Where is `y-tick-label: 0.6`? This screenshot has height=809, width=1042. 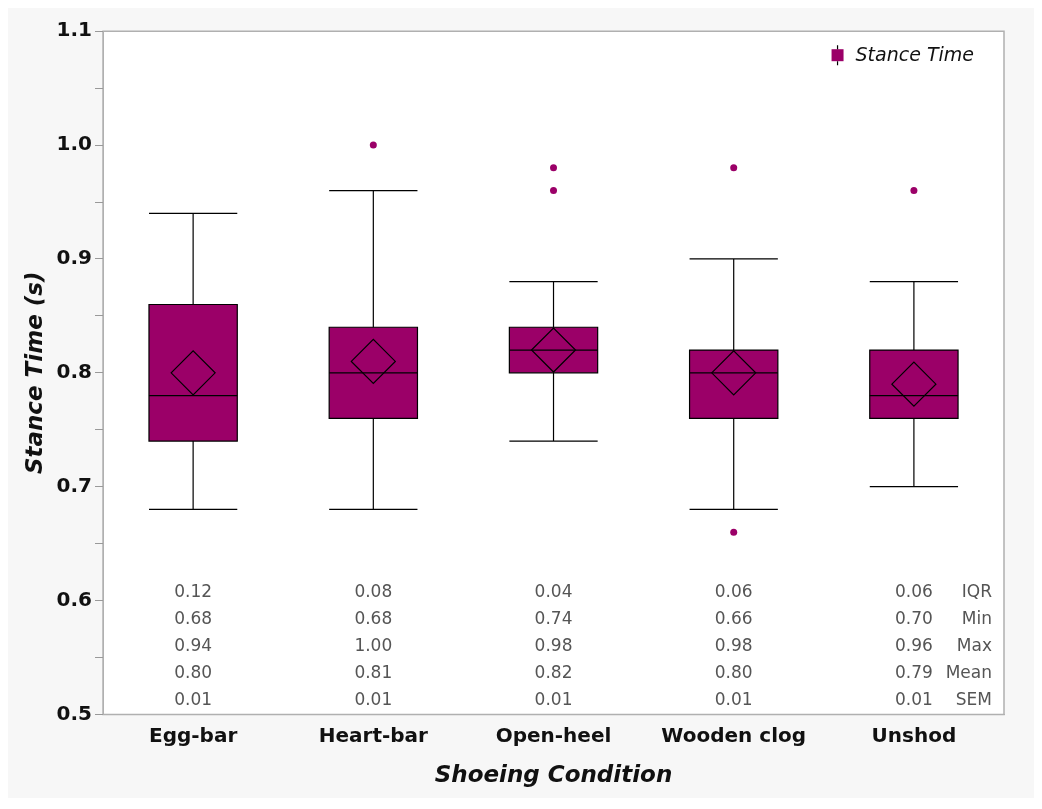 y-tick-label: 0.6 is located at coordinates (74, 598).